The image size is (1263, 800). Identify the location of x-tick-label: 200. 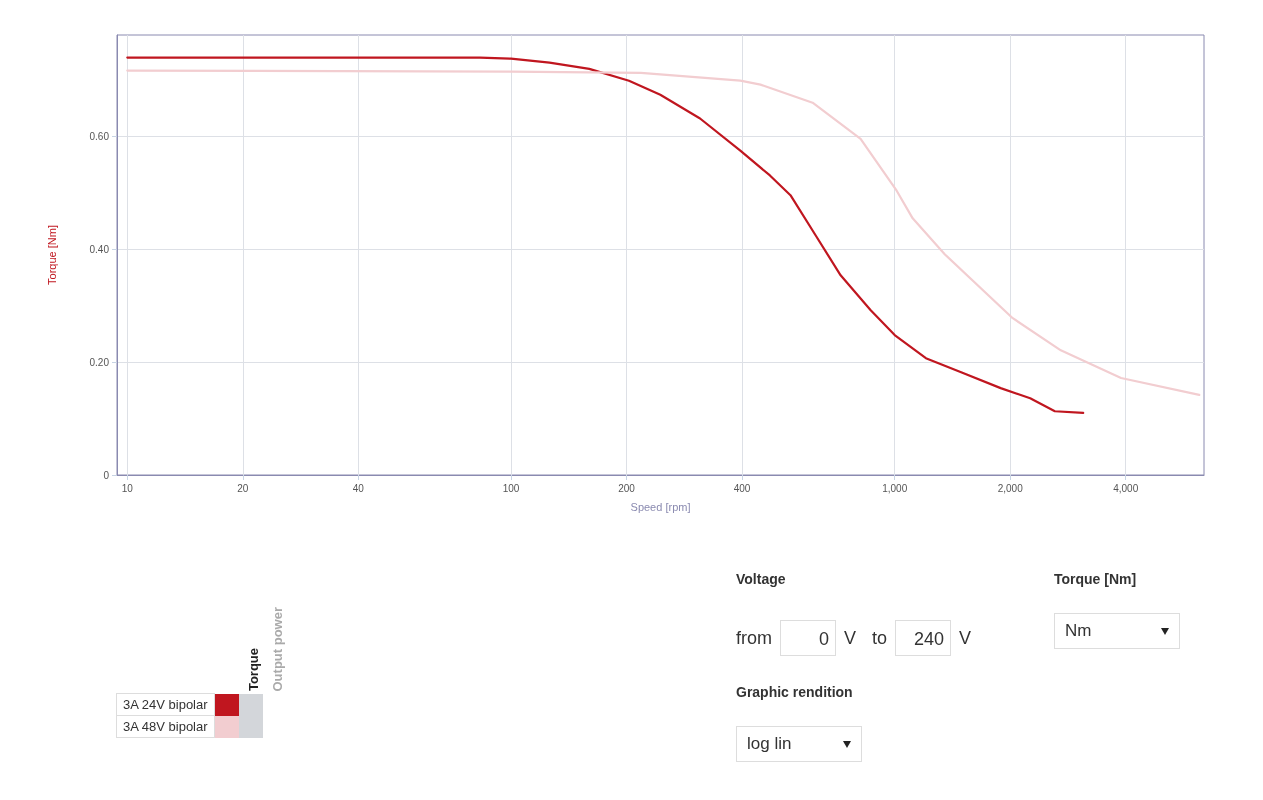
(627, 488).